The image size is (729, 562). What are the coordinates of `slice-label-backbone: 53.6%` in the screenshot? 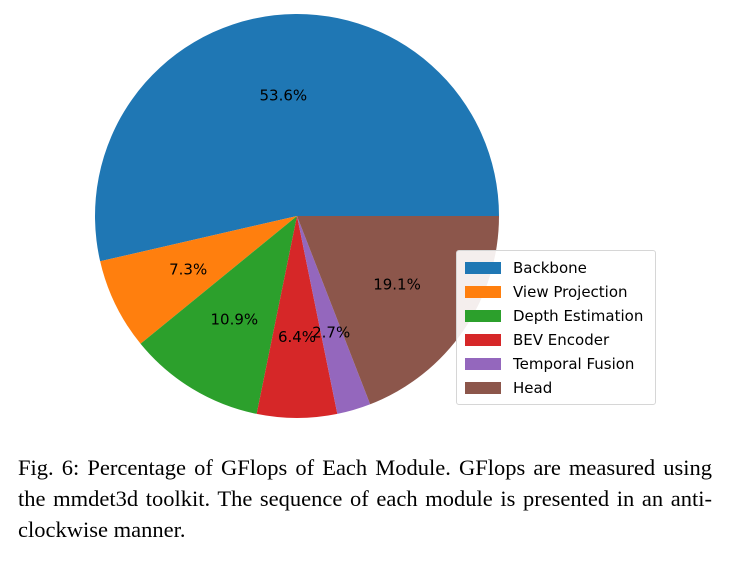 It's located at (283, 96).